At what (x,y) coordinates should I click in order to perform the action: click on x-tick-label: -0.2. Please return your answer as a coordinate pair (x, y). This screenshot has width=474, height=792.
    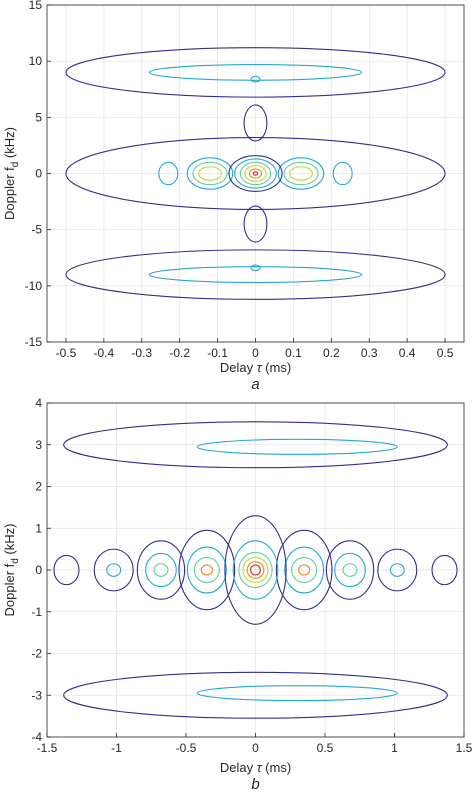
    Looking at the image, I should click on (179, 353).